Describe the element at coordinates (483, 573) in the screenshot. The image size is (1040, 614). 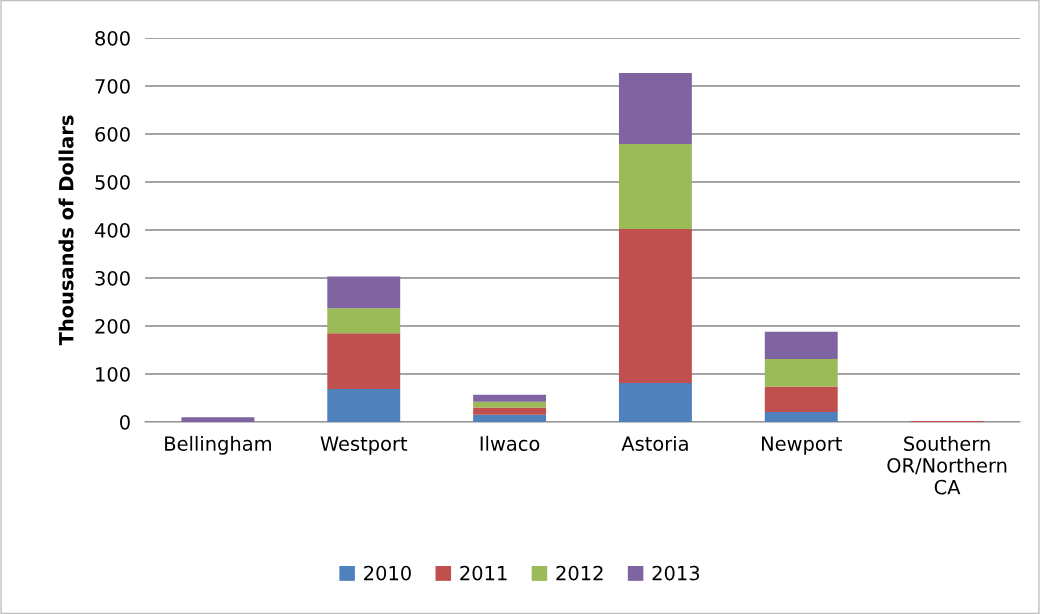
I see `legend-label: 2011` at that location.